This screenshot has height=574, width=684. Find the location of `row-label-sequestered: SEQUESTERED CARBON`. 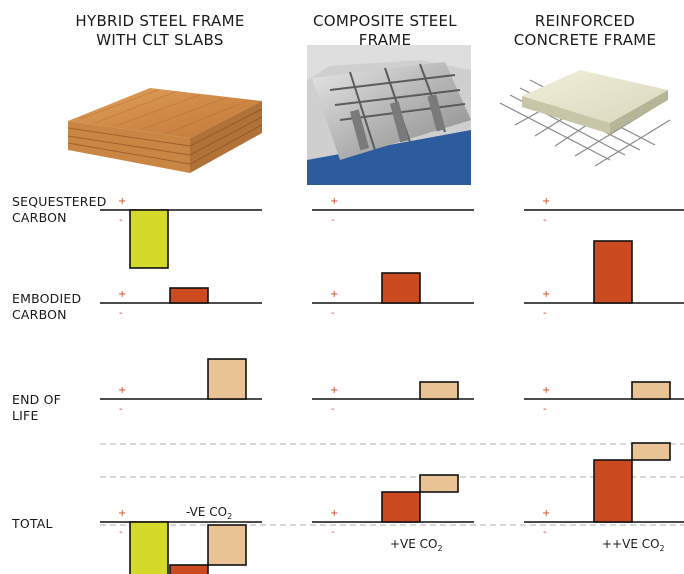

row-label-sequestered: SEQUESTERED CARBON is located at coordinates (59, 209).